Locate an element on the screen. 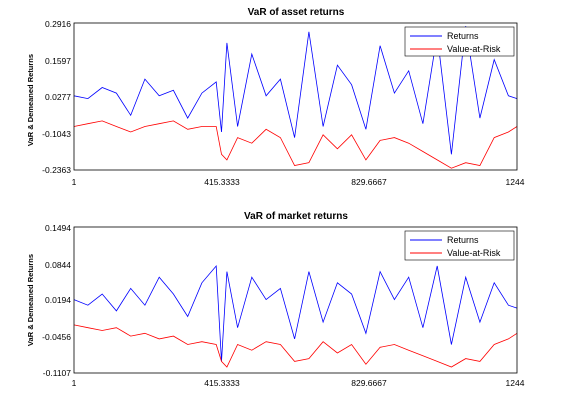  y-tick-label: 0.0194 is located at coordinates (58, 300).